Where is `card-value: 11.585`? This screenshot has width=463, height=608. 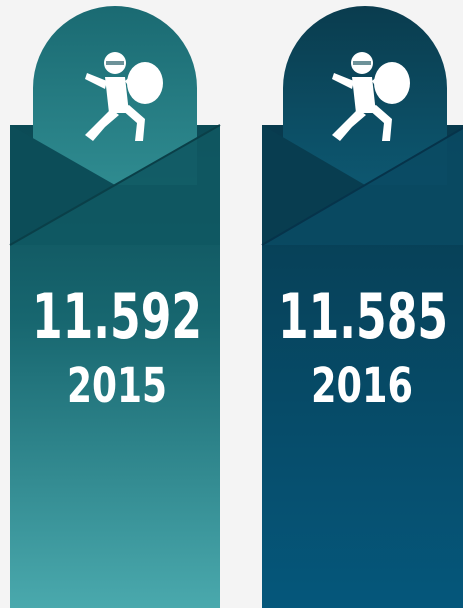 card-value: 11.585 is located at coordinates (363, 316).